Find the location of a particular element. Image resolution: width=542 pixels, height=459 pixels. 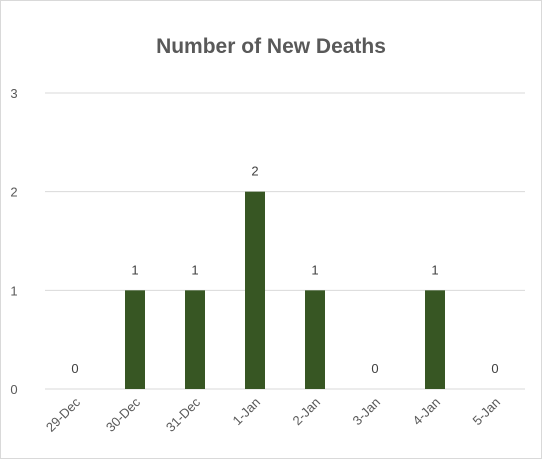

x-tick-label: 2-Jan is located at coordinates (307, 412).